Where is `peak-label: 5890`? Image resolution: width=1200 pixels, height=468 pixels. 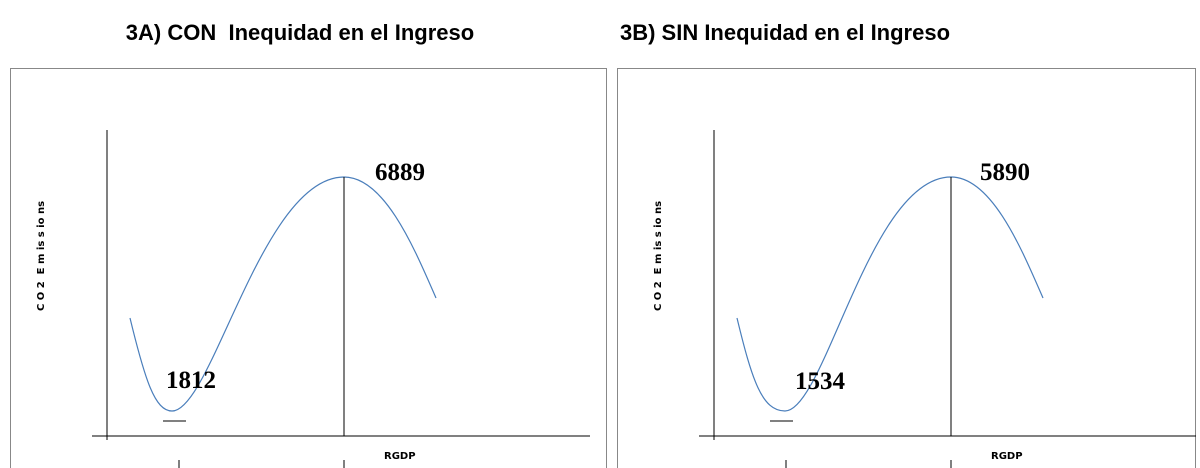 peak-label: 5890 is located at coordinates (1005, 172).